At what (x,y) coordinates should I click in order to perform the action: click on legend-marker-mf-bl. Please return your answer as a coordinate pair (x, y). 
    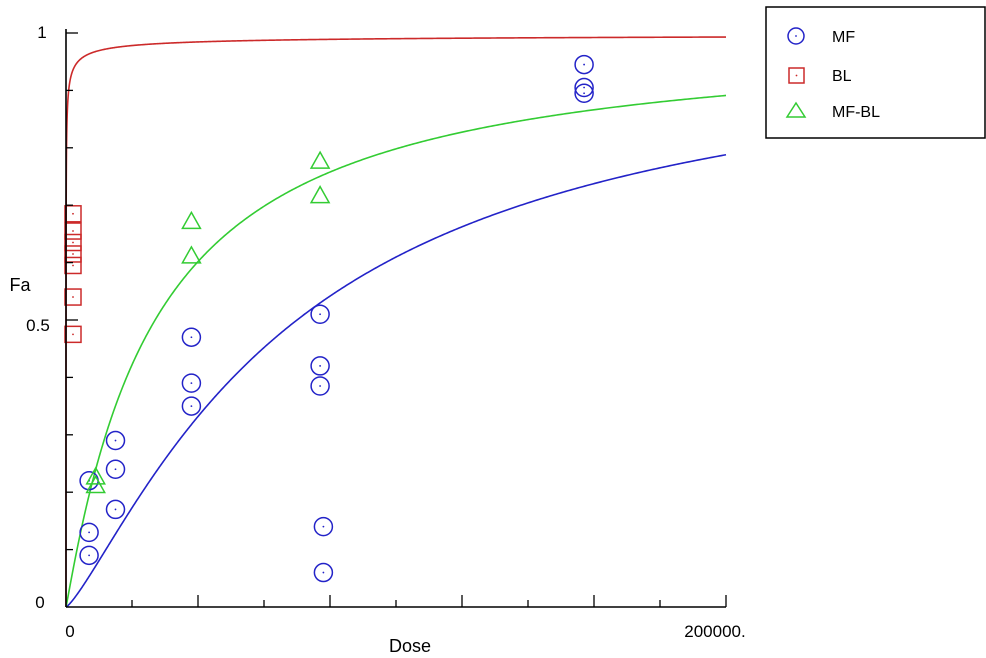
    Looking at the image, I should click on (796, 109).